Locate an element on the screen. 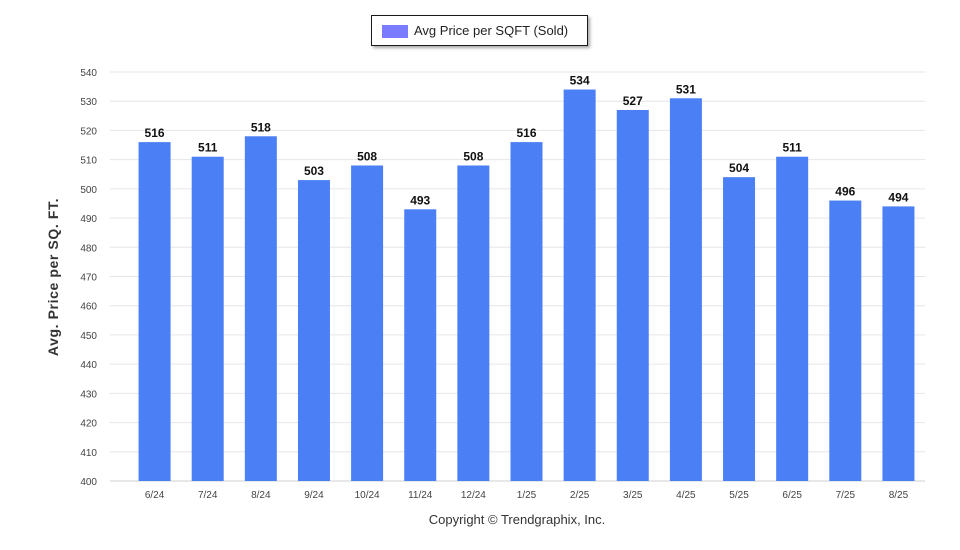 Image resolution: width=960 pixels, height=550 pixels. x-tick-label: 2/25 is located at coordinates (580, 495).